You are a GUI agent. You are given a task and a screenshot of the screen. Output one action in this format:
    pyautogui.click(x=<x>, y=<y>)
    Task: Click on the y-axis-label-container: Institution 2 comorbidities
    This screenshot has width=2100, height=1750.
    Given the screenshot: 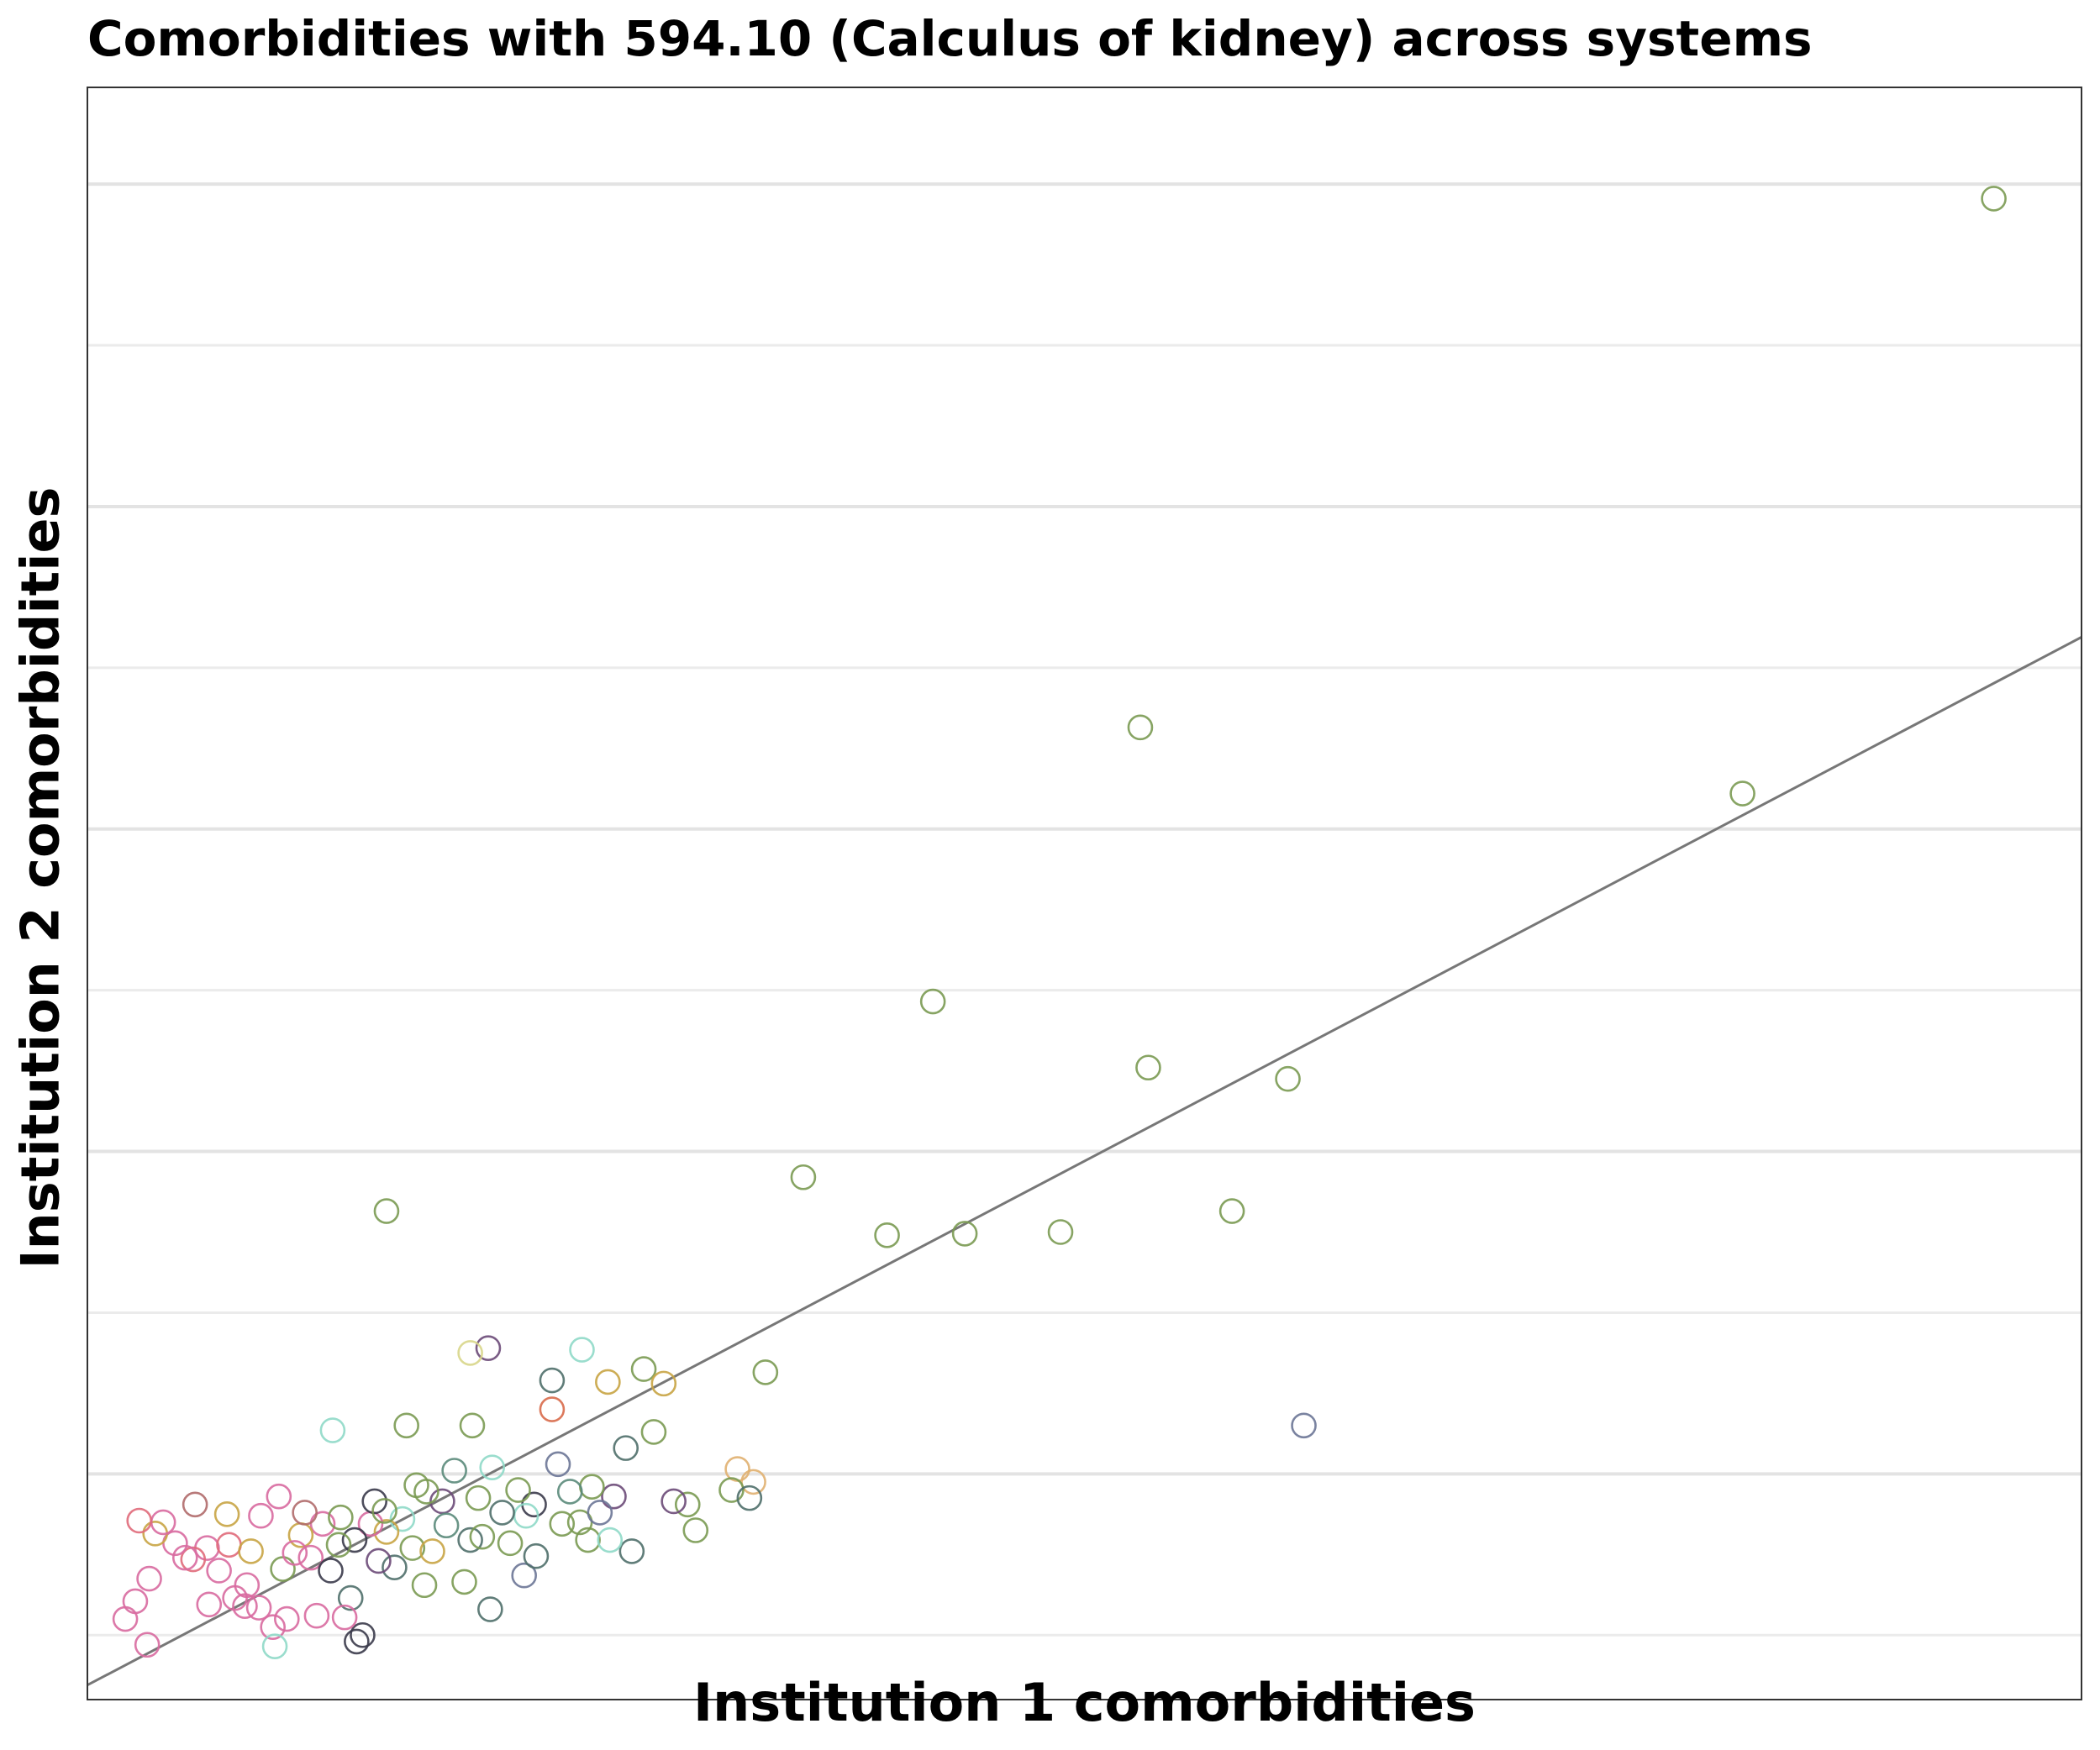 What is the action you would take?
    pyautogui.click(x=35, y=875)
    